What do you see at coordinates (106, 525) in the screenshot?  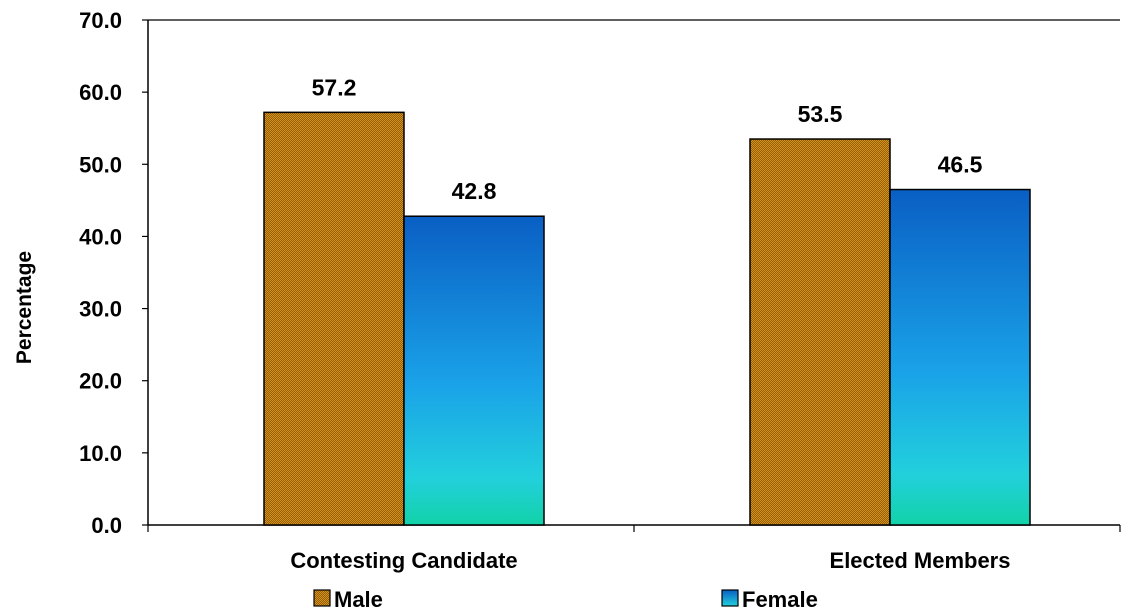 I see `y-tick-label: 0.0` at bounding box center [106, 525].